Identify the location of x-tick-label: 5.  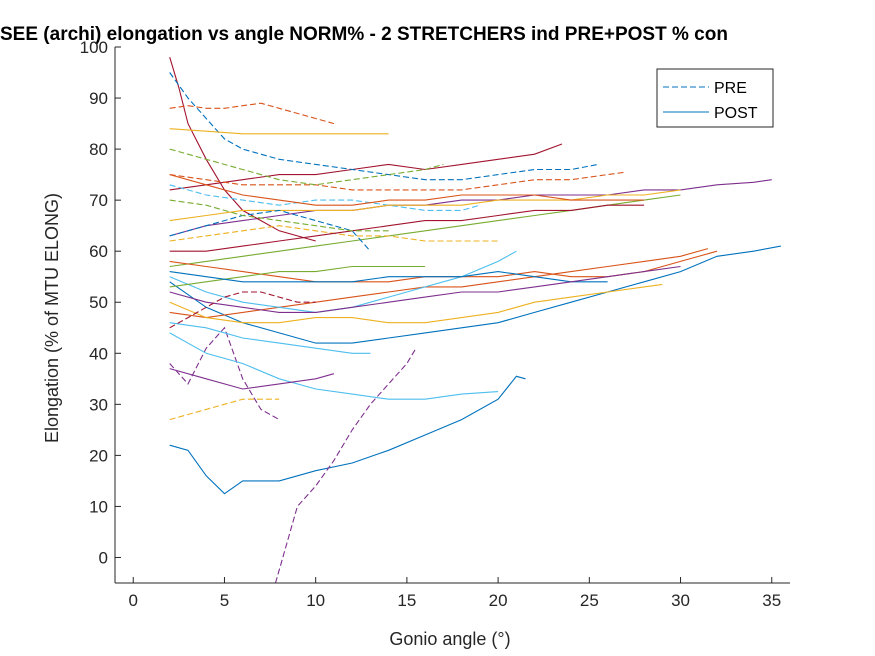
(224, 600).